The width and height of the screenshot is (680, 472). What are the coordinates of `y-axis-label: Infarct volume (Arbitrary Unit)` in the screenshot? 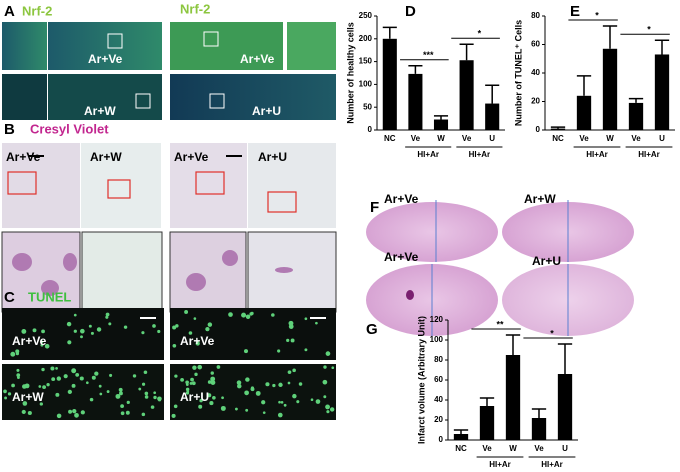 It's located at (421, 380).